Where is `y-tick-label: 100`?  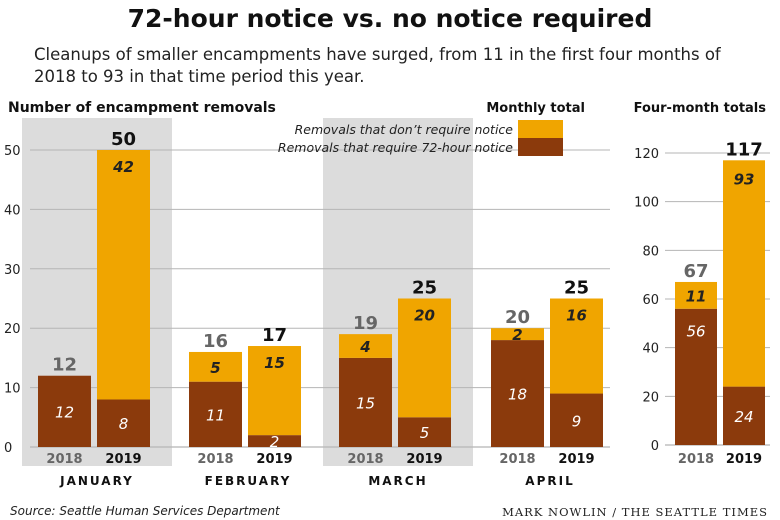 y-tick-label: 100 is located at coordinates (646, 203).